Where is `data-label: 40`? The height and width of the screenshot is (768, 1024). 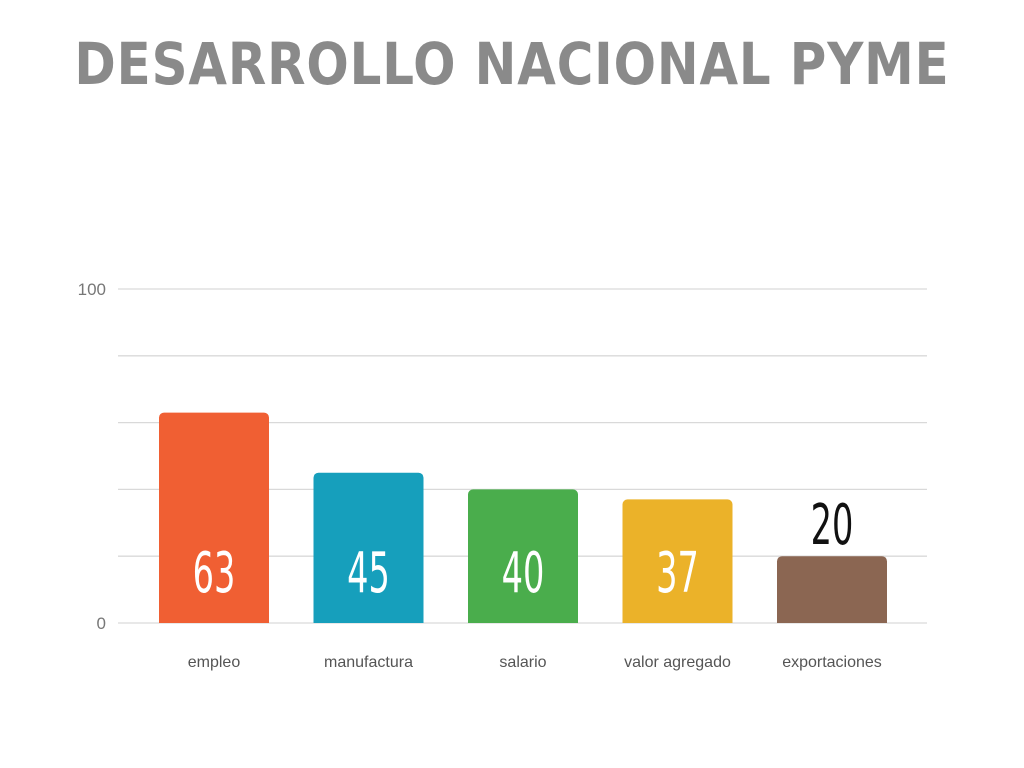
data-label: 40 is located at coordinates (523, 572).